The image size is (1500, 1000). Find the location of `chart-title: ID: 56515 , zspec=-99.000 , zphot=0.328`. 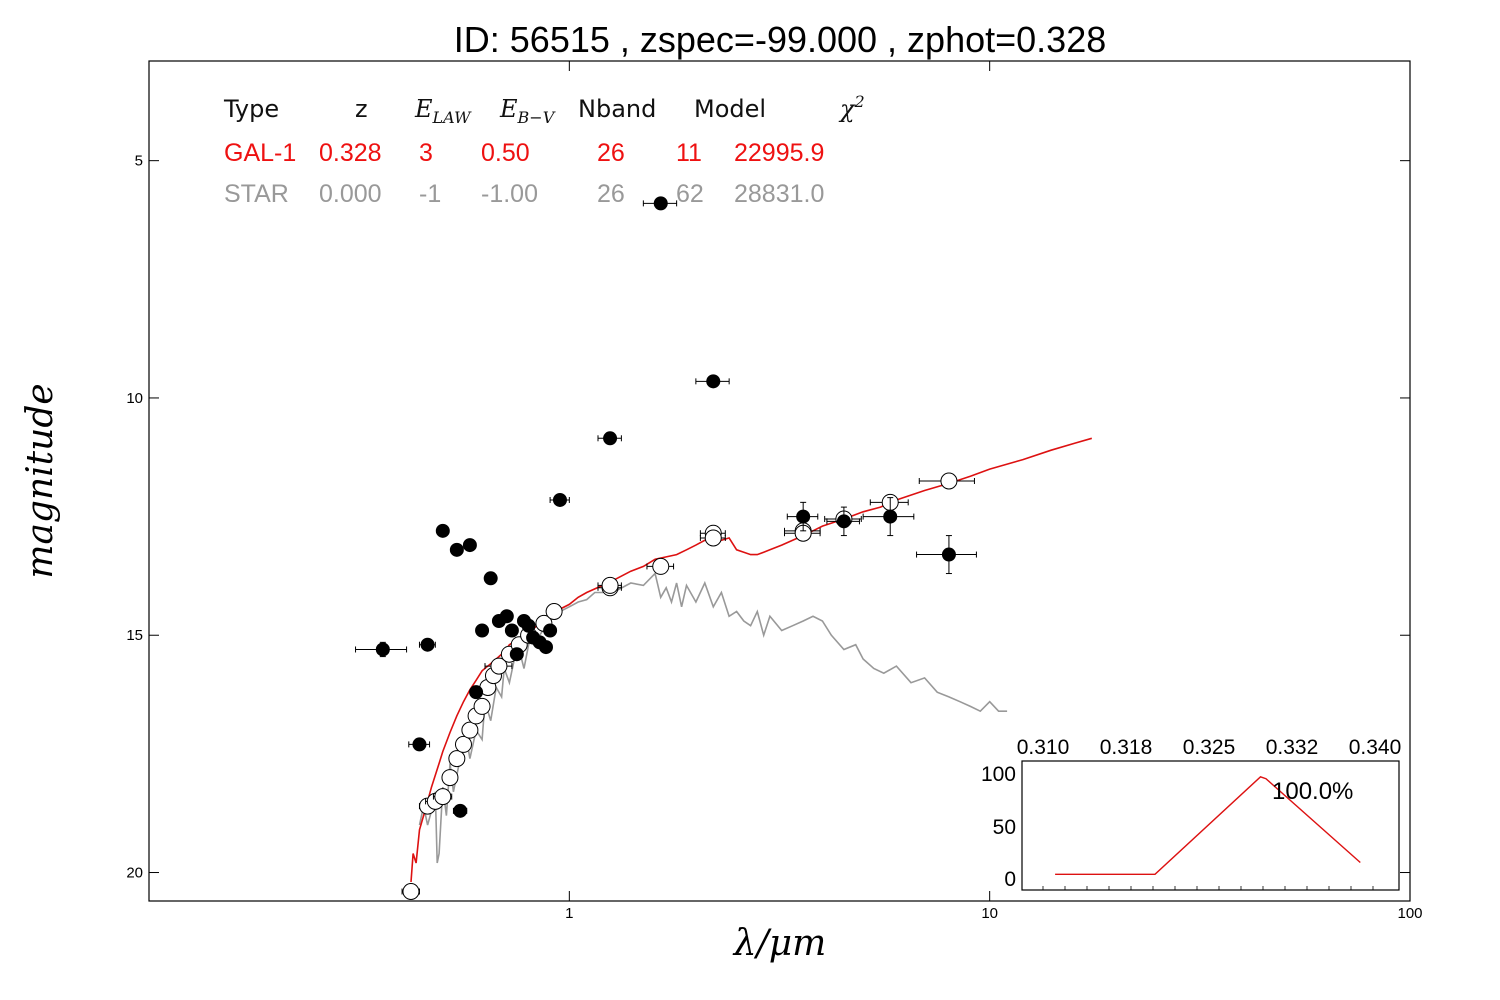

chart-title: ID: 56515 , zspec=-99.000 , zphot=0.328 is located at coordinates (780, 39).